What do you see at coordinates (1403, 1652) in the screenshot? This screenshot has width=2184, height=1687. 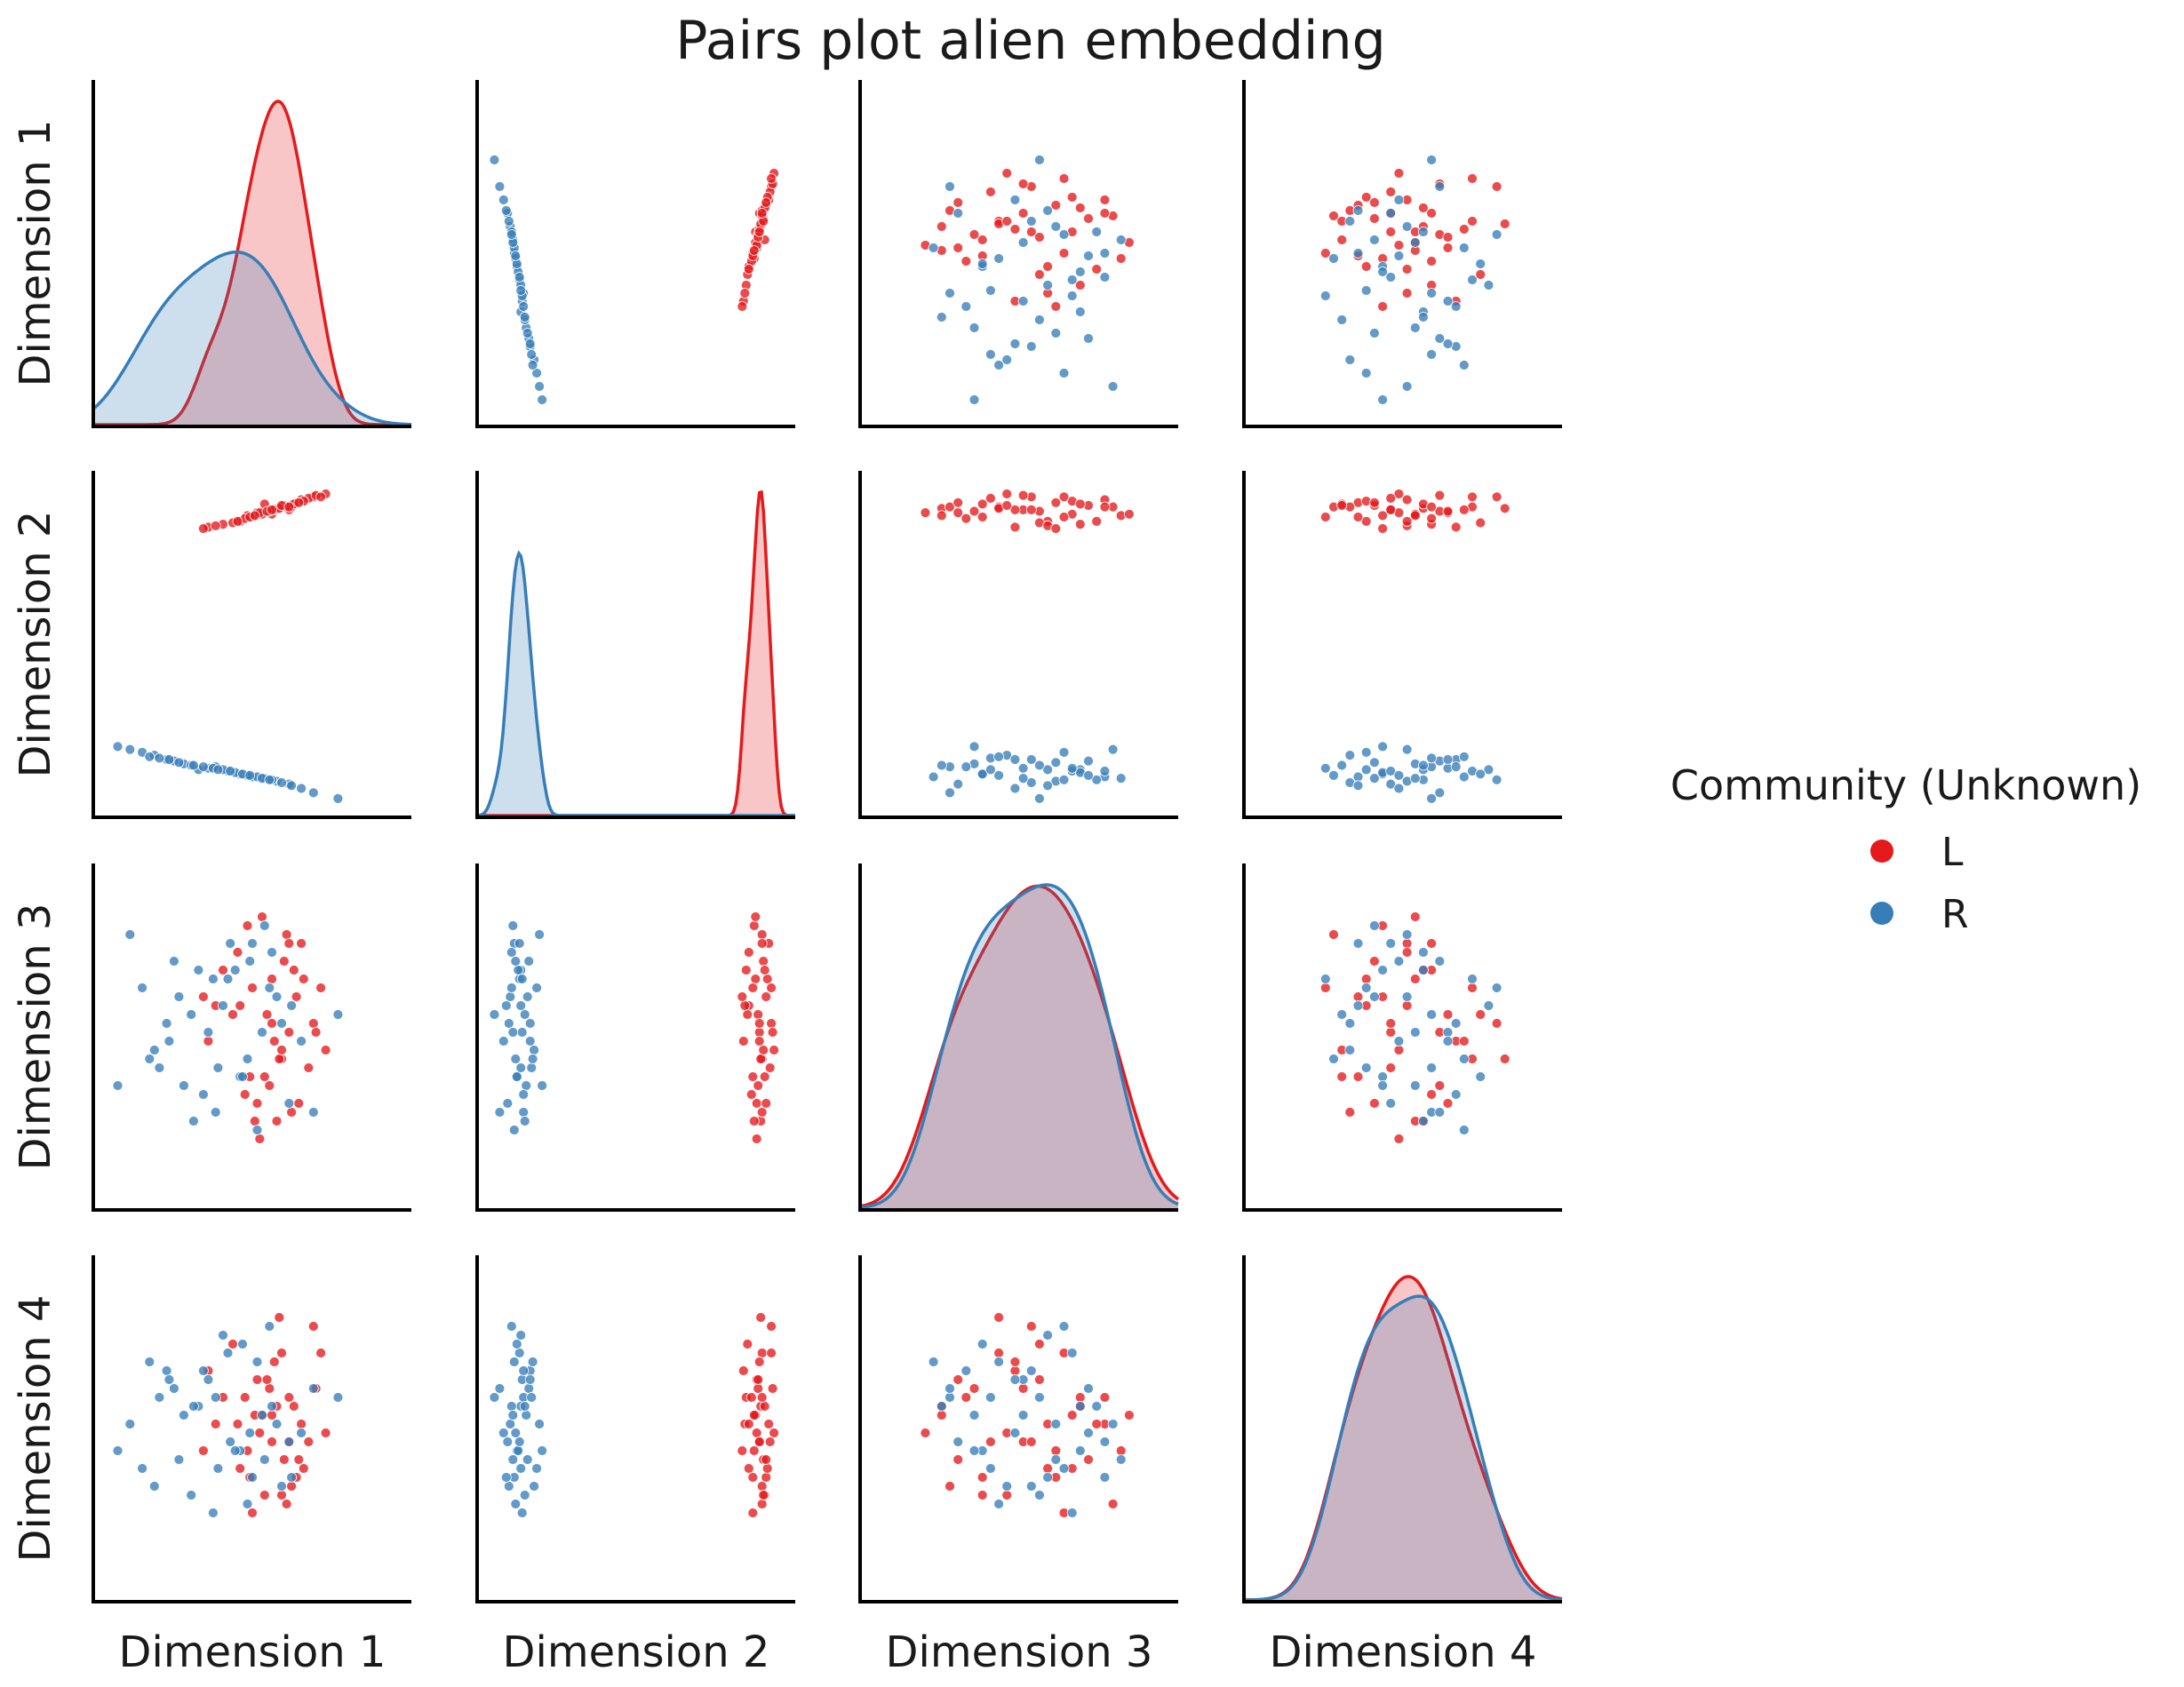 I see `x-axis-label-4: Dimension 4` at bounding box center [1403, 1652].